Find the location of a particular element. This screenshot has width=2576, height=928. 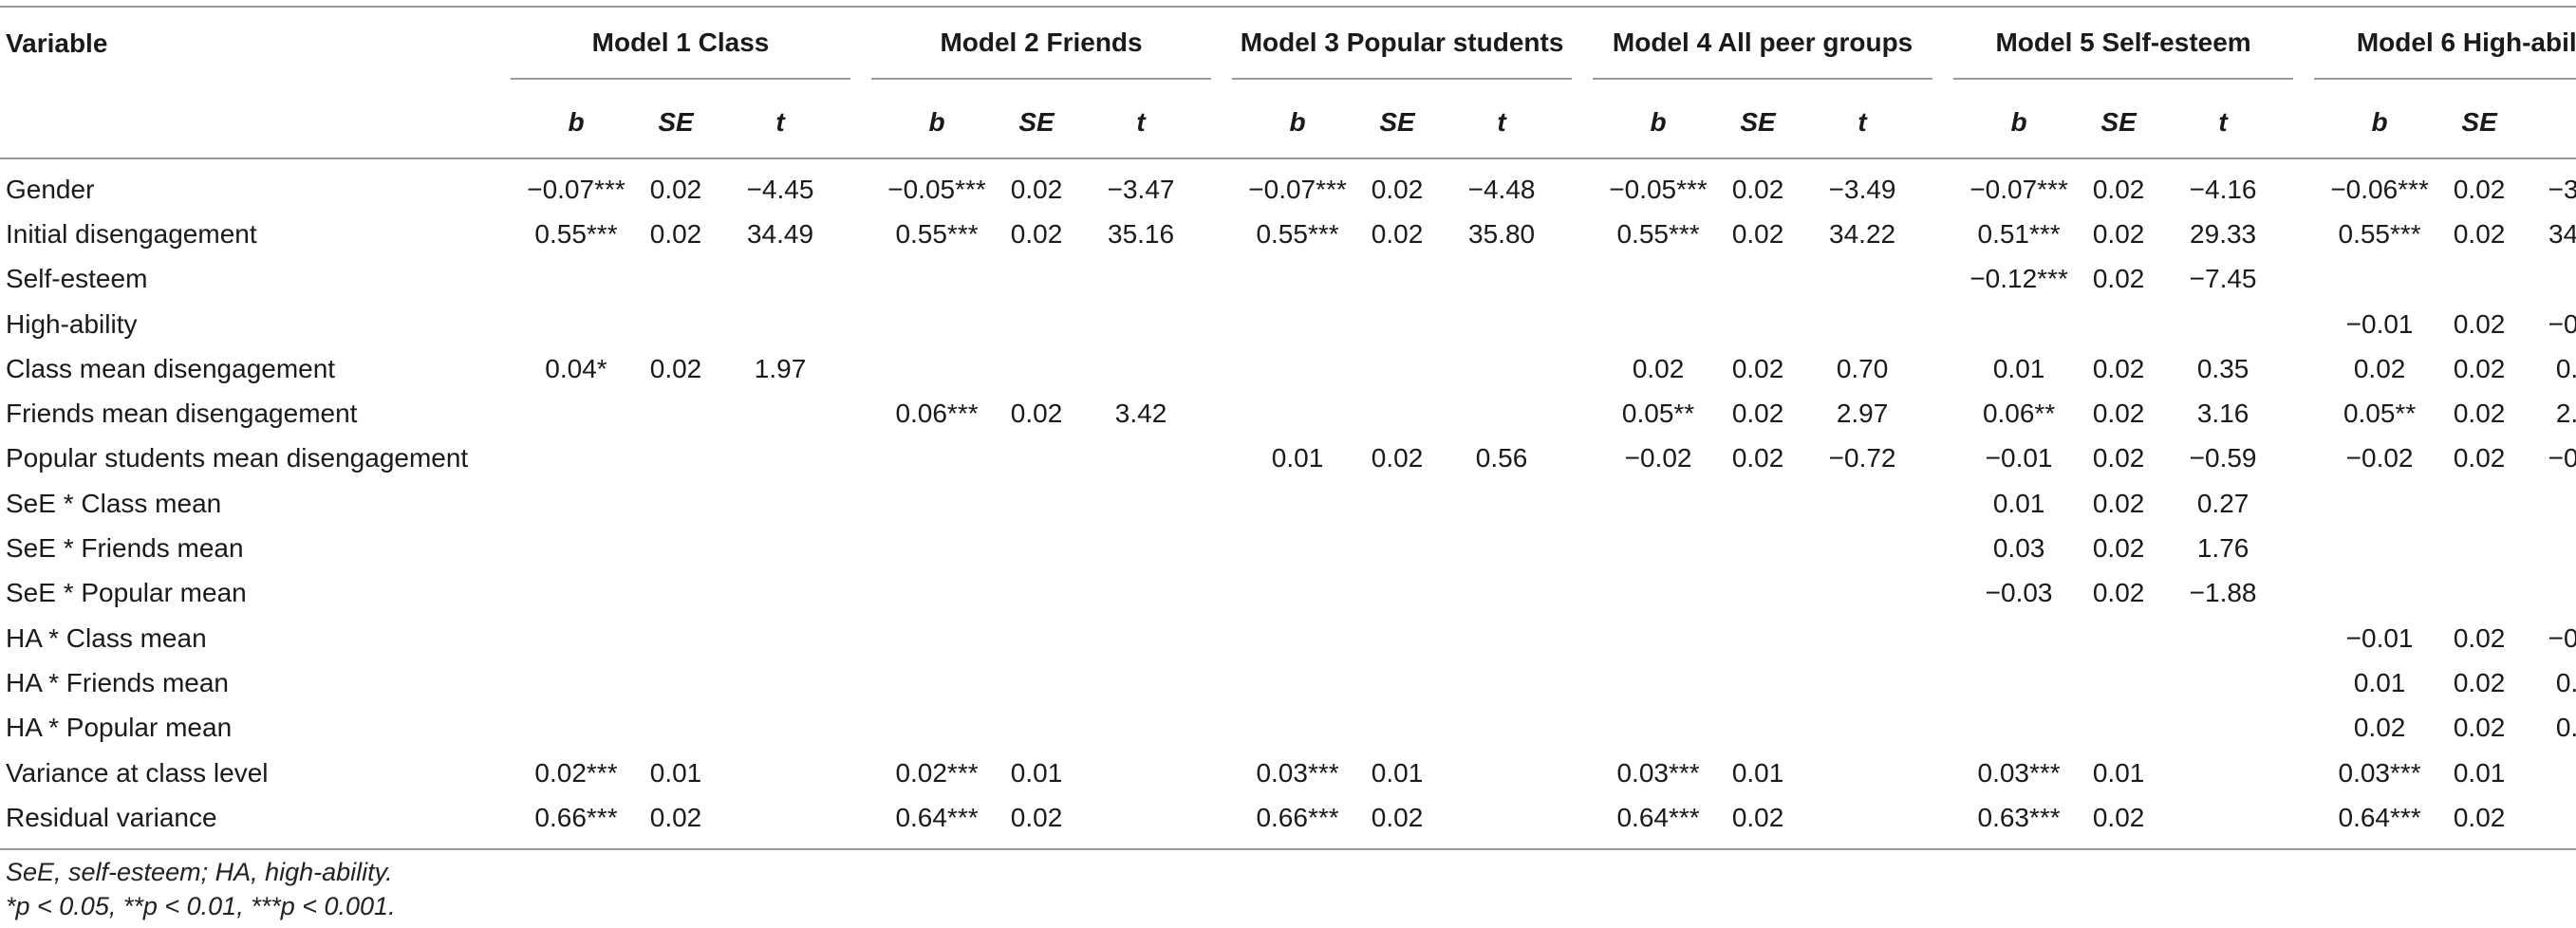

cell-model-4-t is located at coordinates (1862, 548).